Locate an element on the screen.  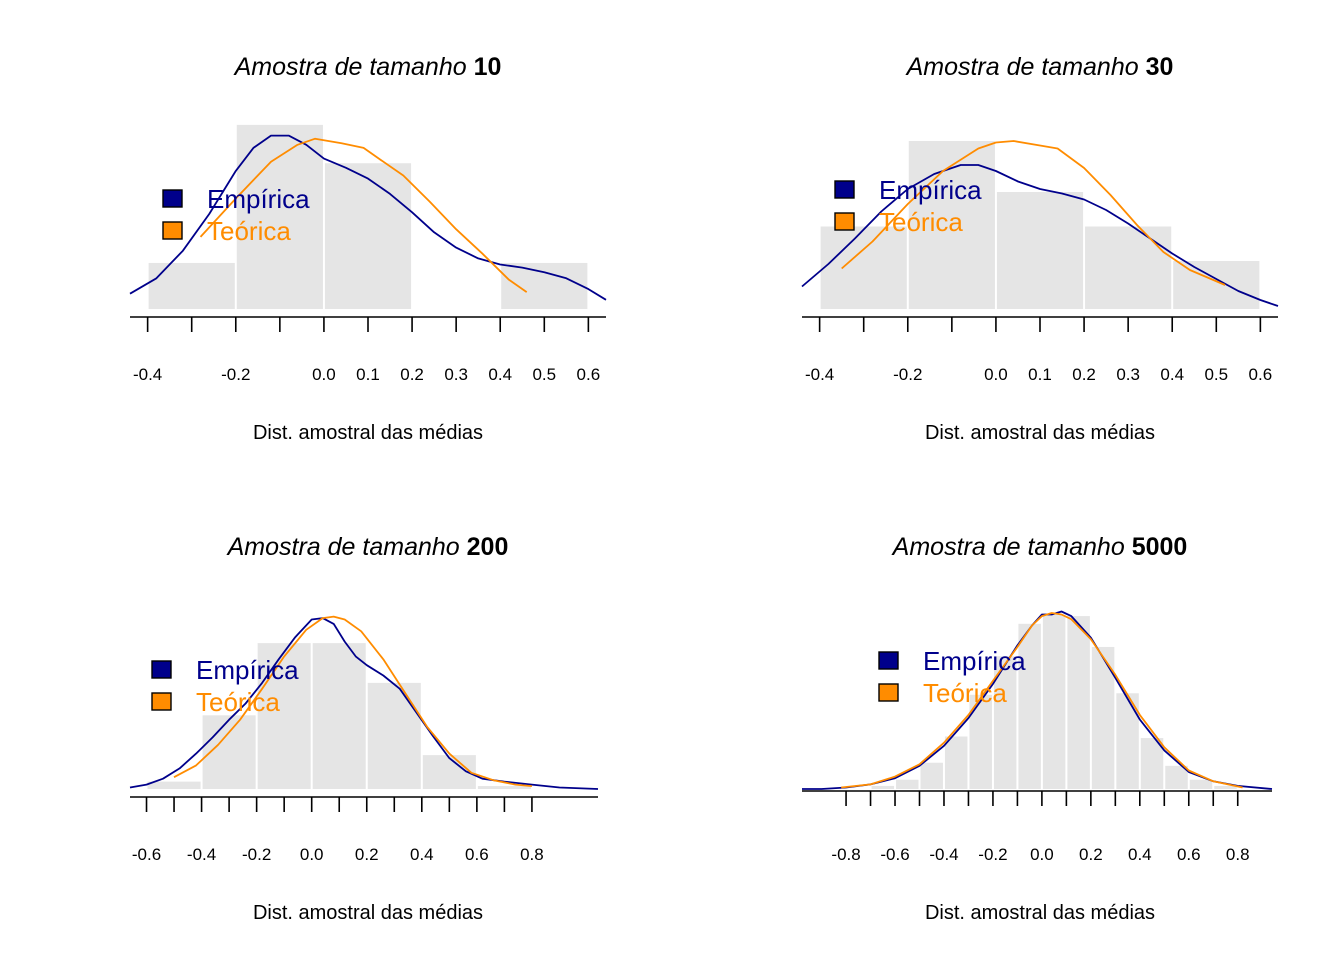
chart-title-n: 5000 is located at coordinates (1156, 547).